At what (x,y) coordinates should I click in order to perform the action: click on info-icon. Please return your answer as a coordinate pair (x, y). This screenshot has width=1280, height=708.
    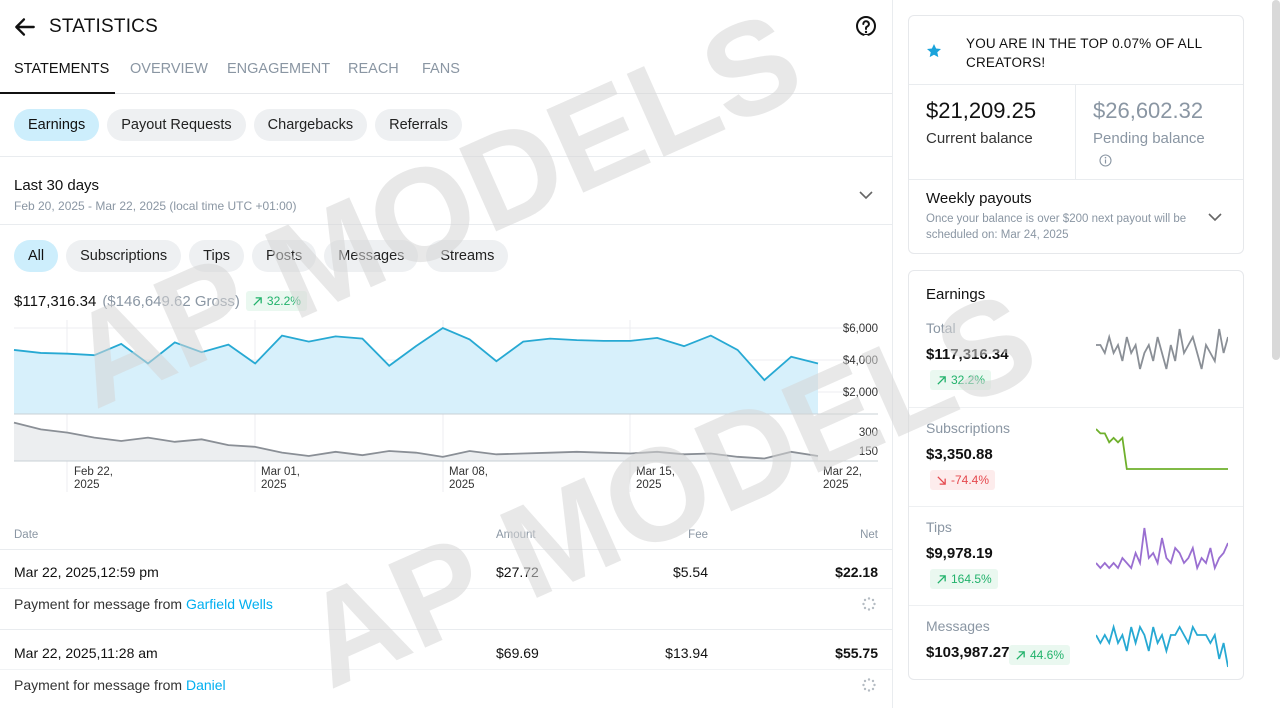
    Looking at the image, I should click on (1105, 160).